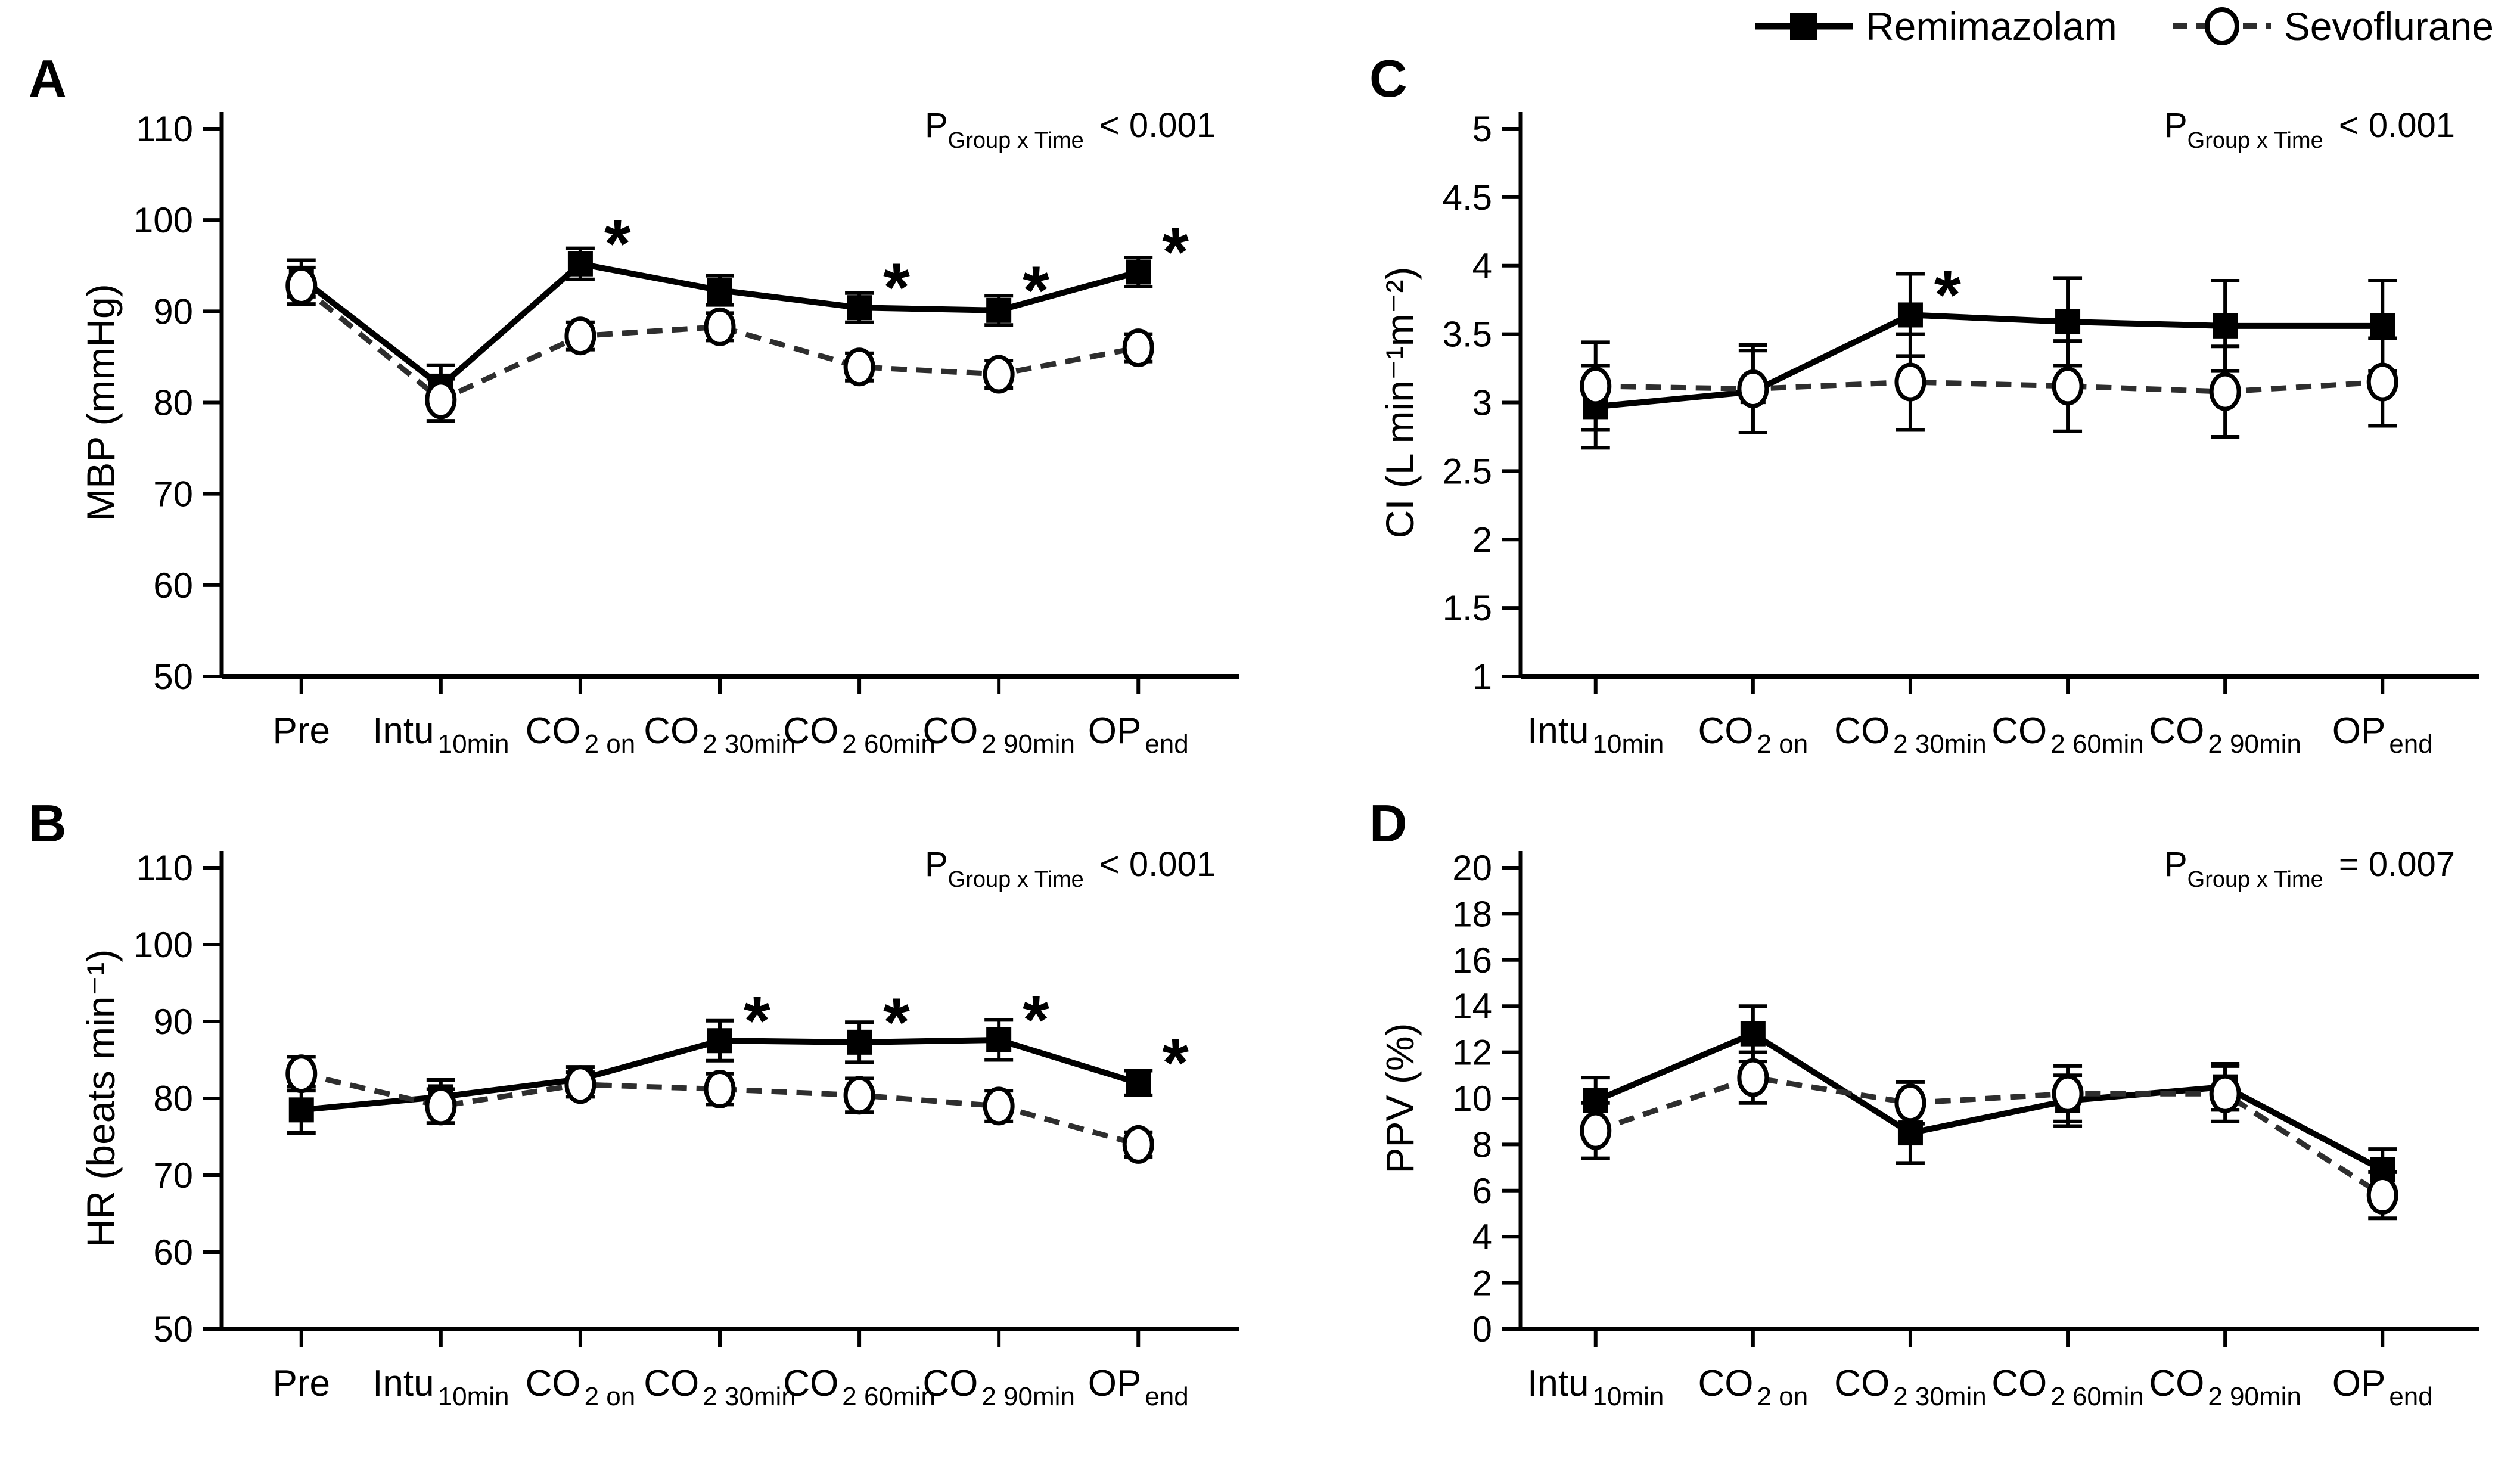  I want to click on y-tick-label: 20, so click(1472, 868).